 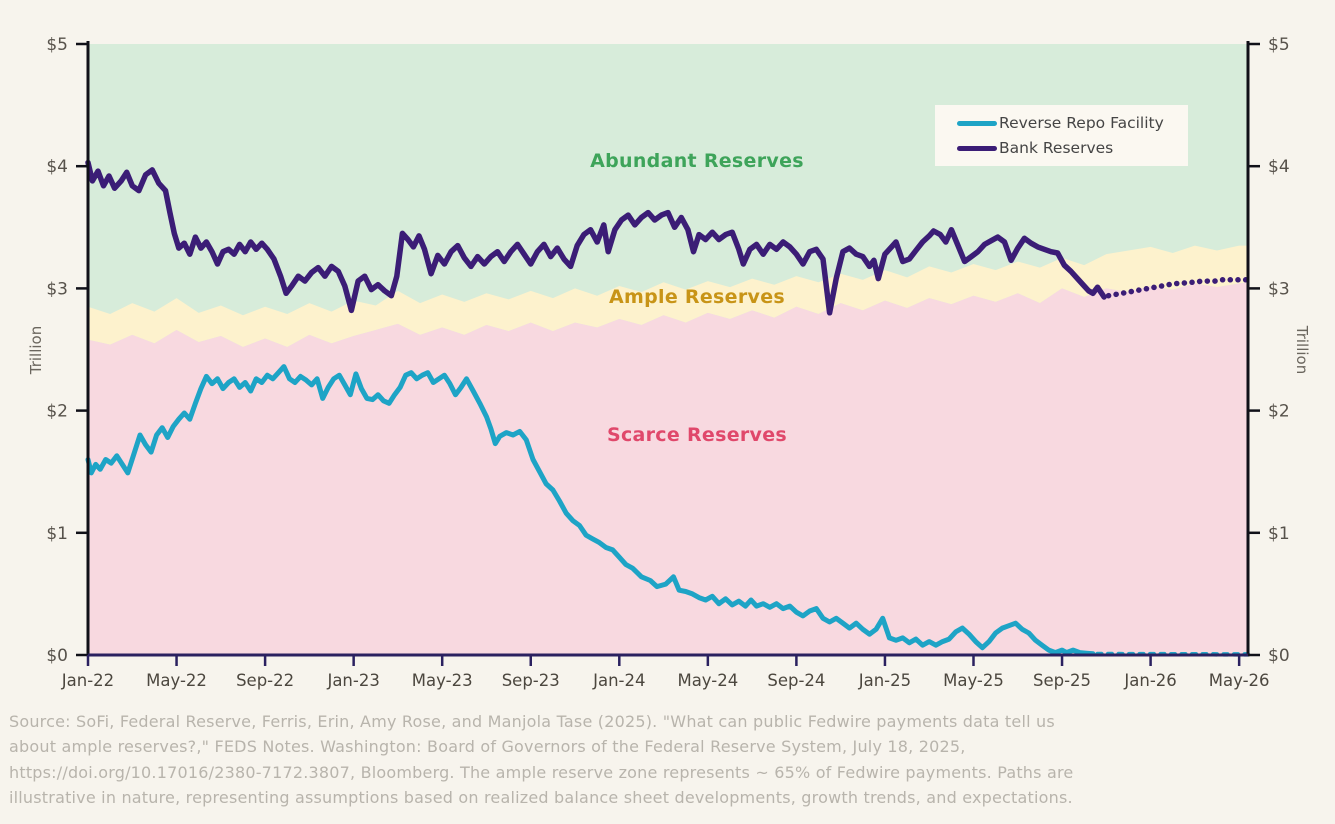 I want to click on y-tick-label-right: $4, so click(x=1279, y=167).